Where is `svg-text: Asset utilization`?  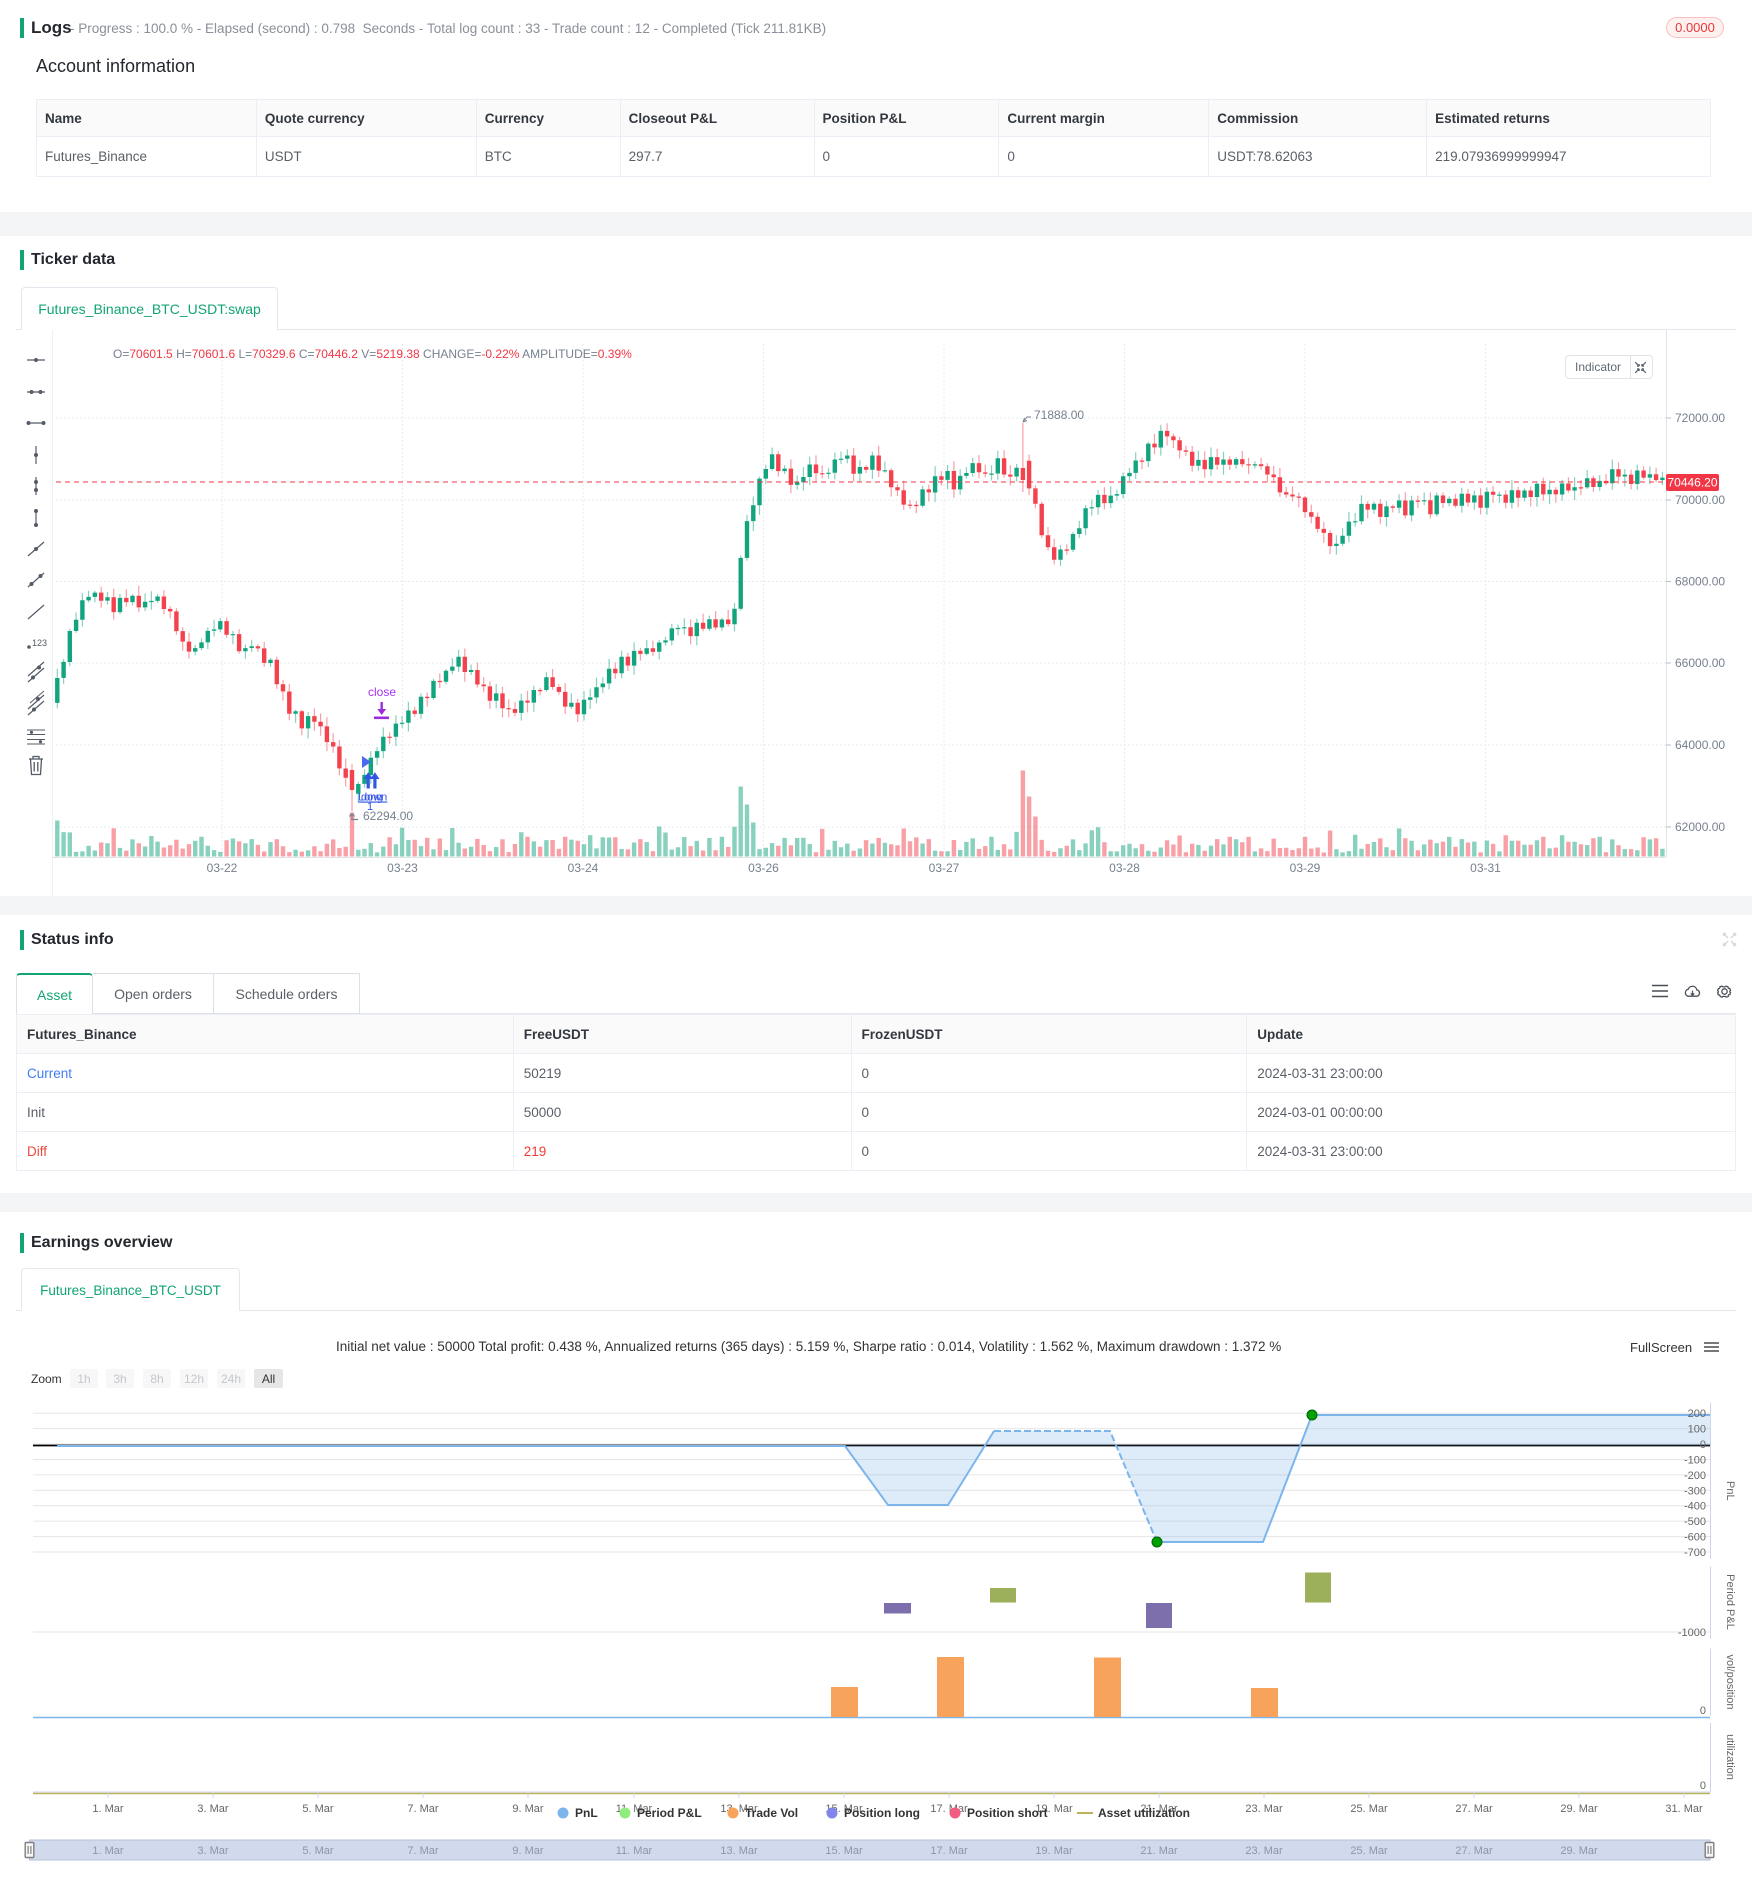
svg-text: Asset utilization is located at coordinates (1144, 1813).